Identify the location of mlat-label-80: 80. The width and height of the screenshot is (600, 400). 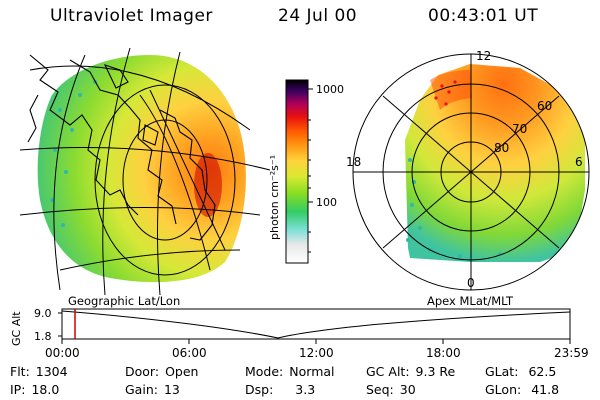
(501, 148).